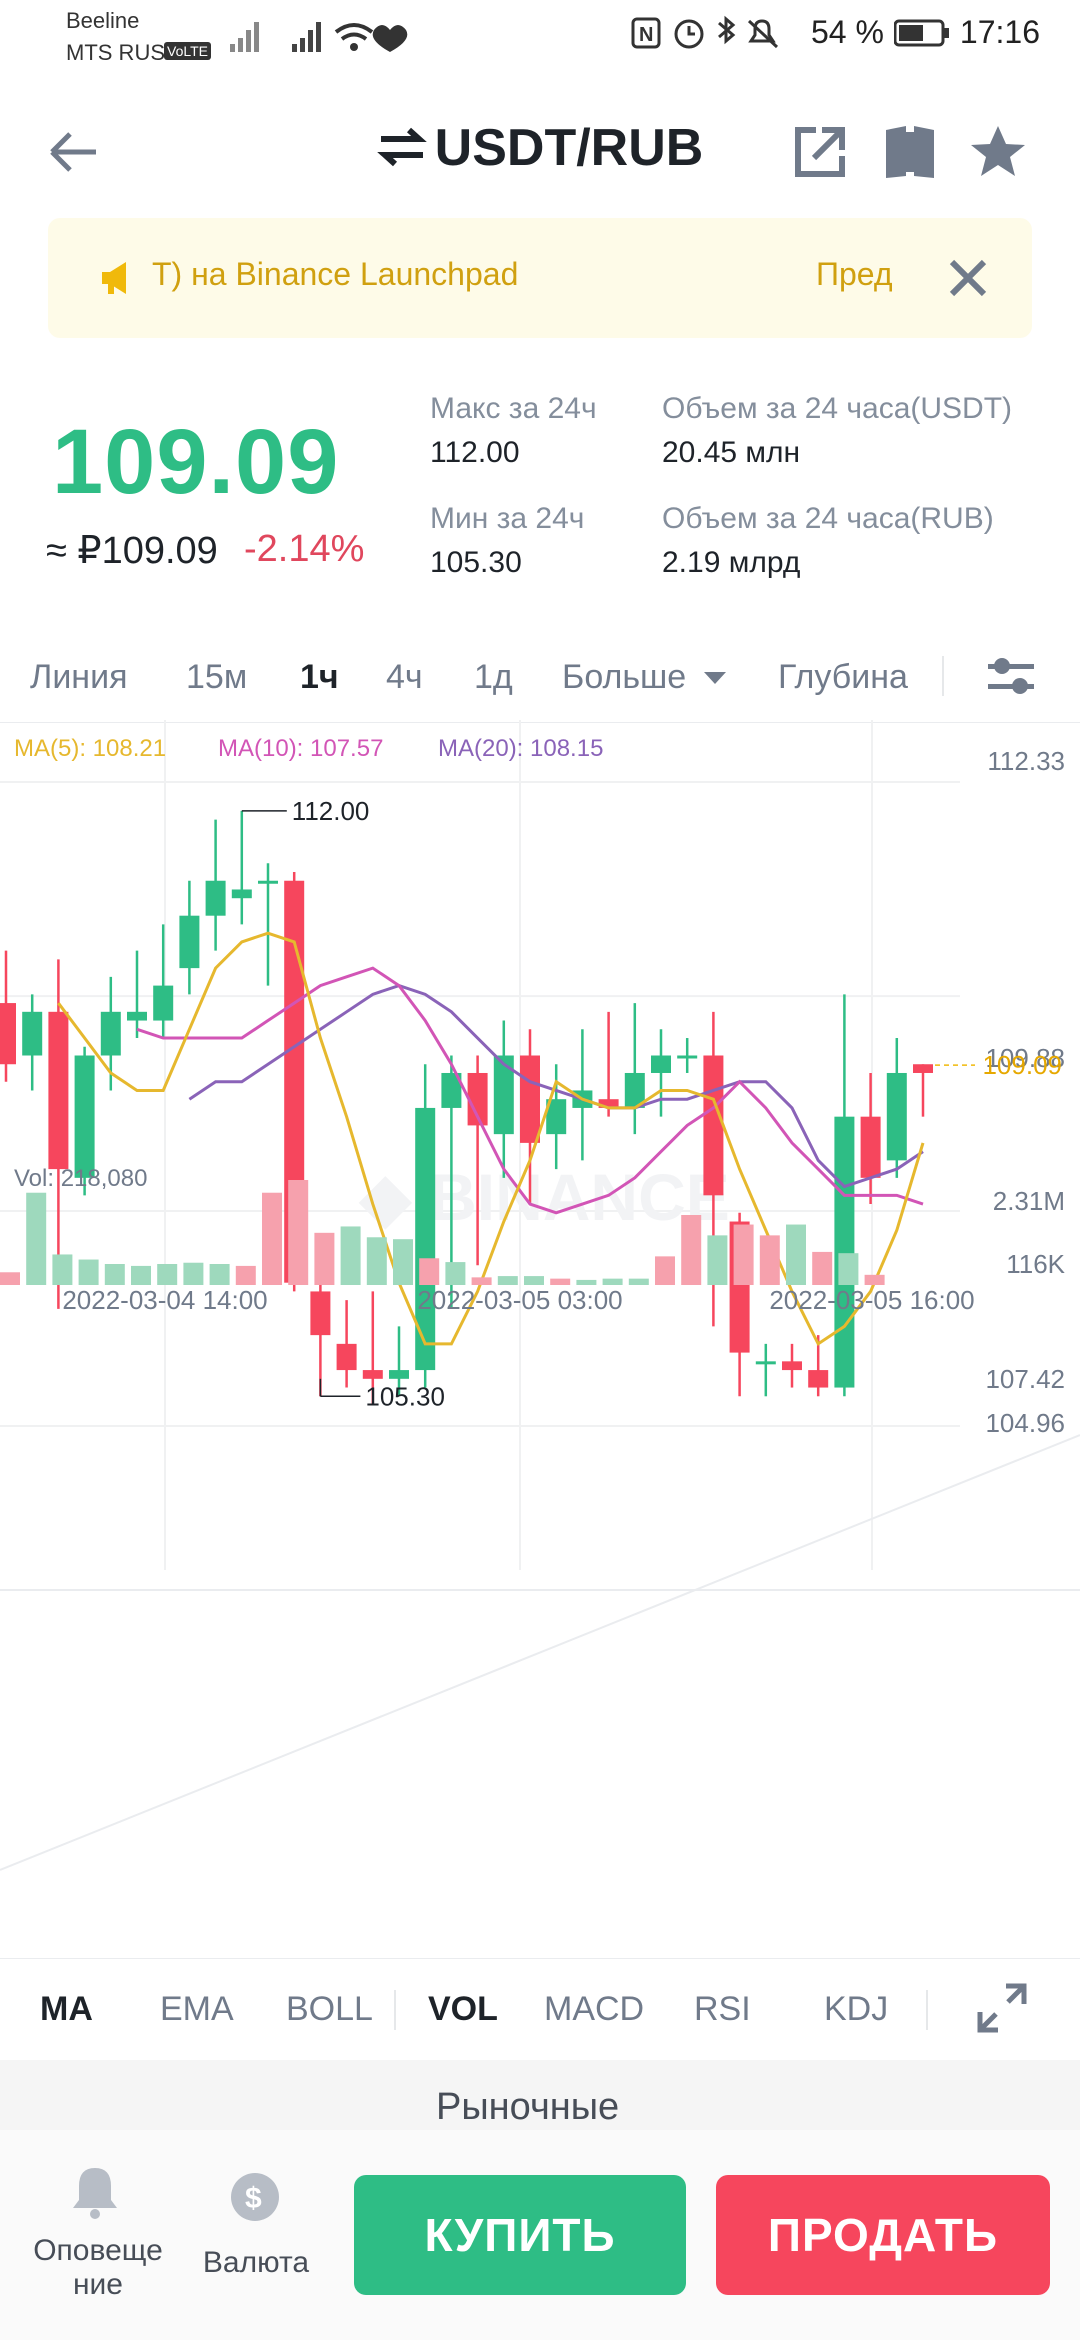  I want to click on share-icon, so click(820, 152).